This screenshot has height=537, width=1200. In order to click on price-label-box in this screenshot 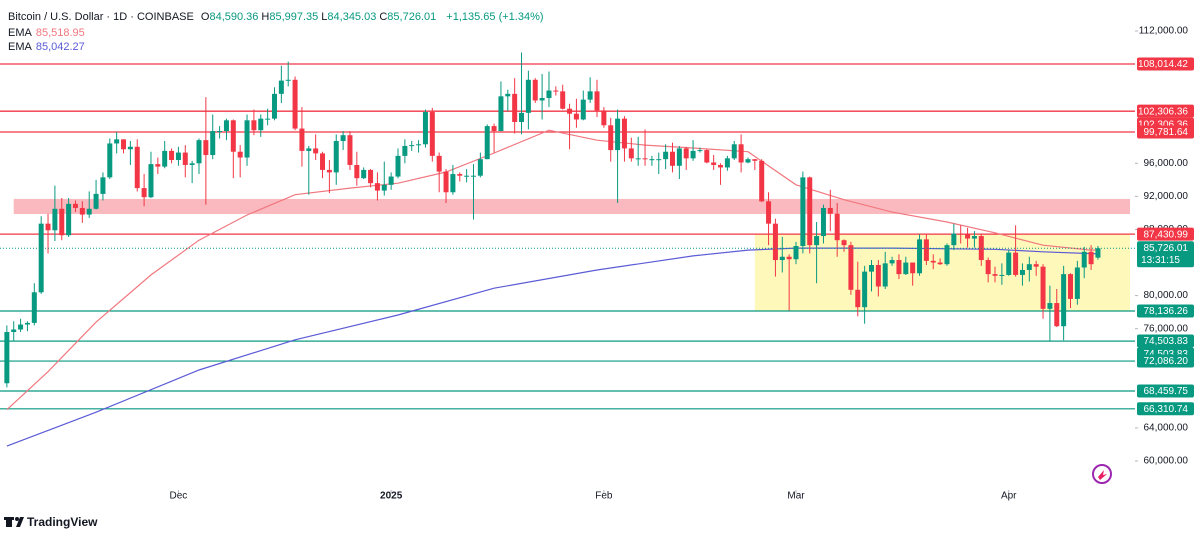, I will do `click(1165, 254)`.